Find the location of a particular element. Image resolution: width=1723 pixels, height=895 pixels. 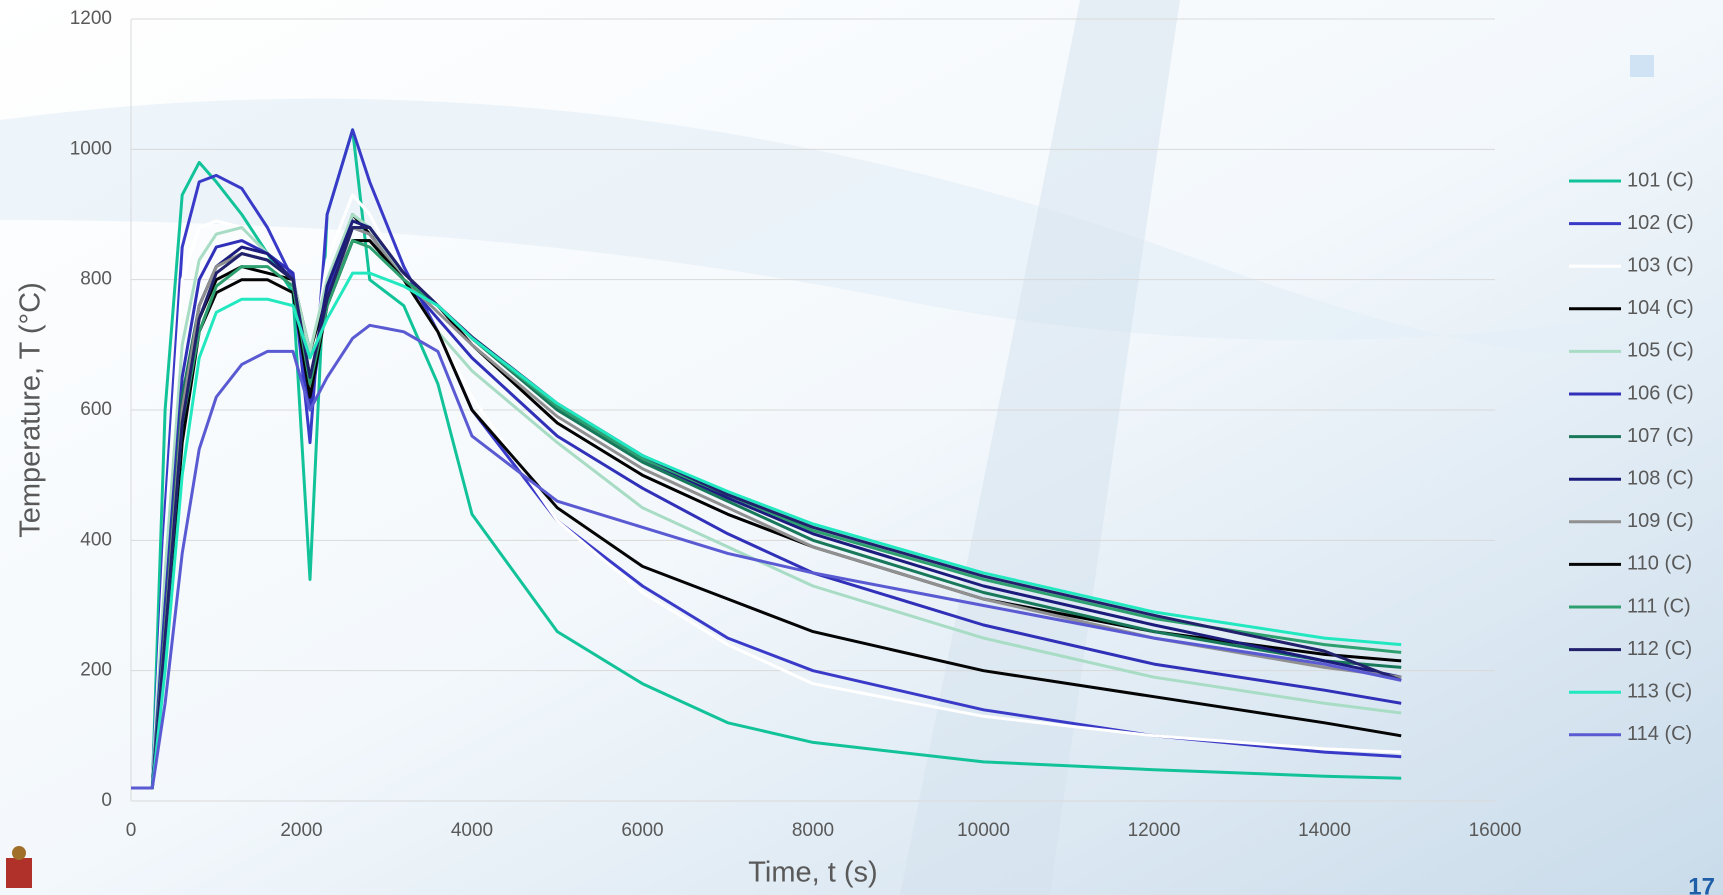

y-tick-label: 200 is located at coordinates (96, 670).